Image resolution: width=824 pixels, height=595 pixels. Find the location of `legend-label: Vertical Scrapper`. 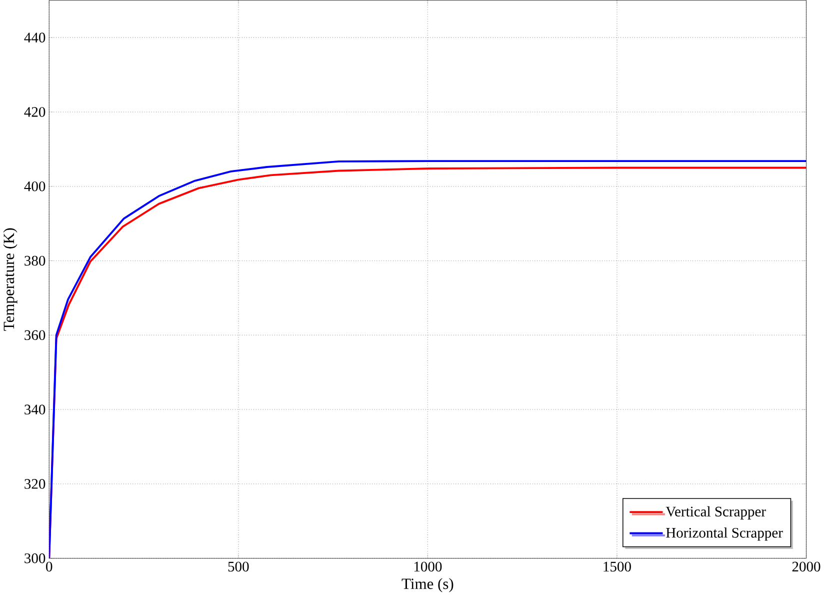

legend-label: Vertical Scrapper is located at coordinates (716, 513).